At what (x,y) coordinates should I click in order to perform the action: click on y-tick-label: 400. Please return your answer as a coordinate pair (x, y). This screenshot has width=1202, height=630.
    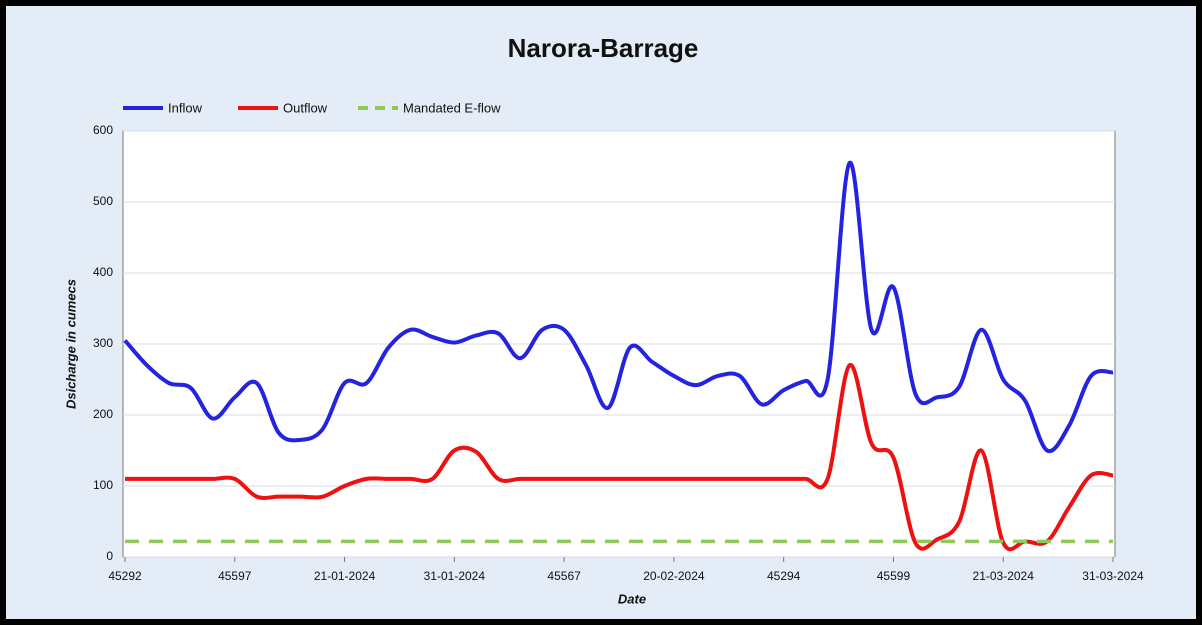
    Looking at the image, I should click on (103, 272).